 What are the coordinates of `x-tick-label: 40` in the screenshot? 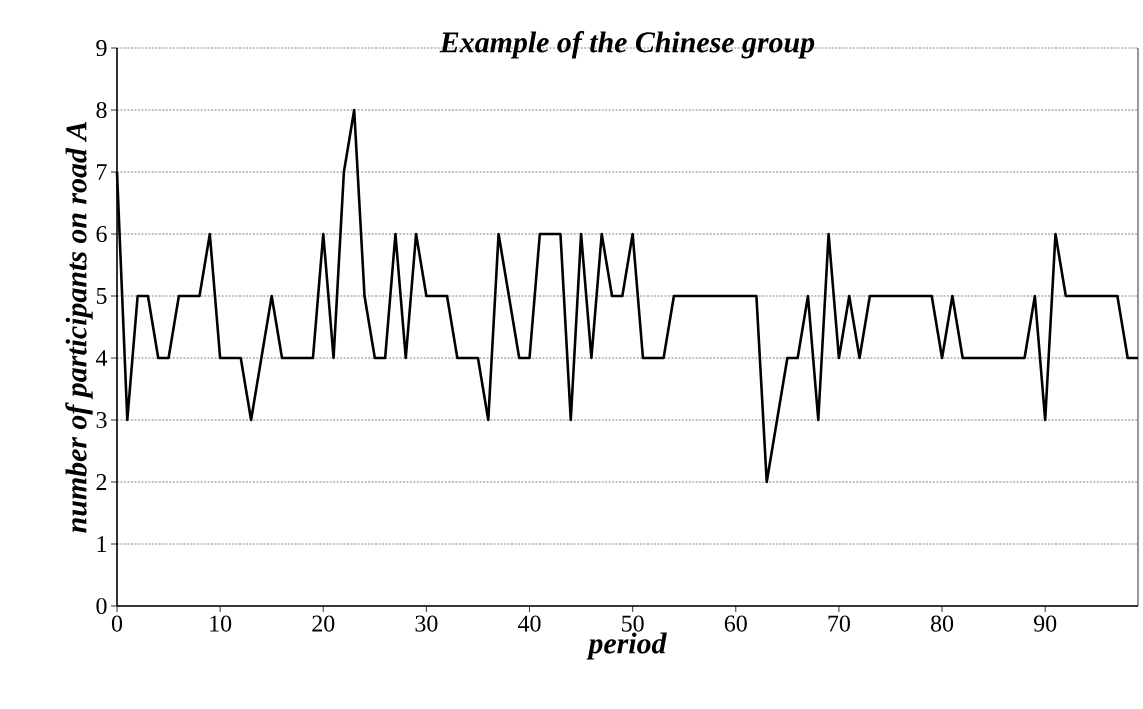 It's located at (529, 623).